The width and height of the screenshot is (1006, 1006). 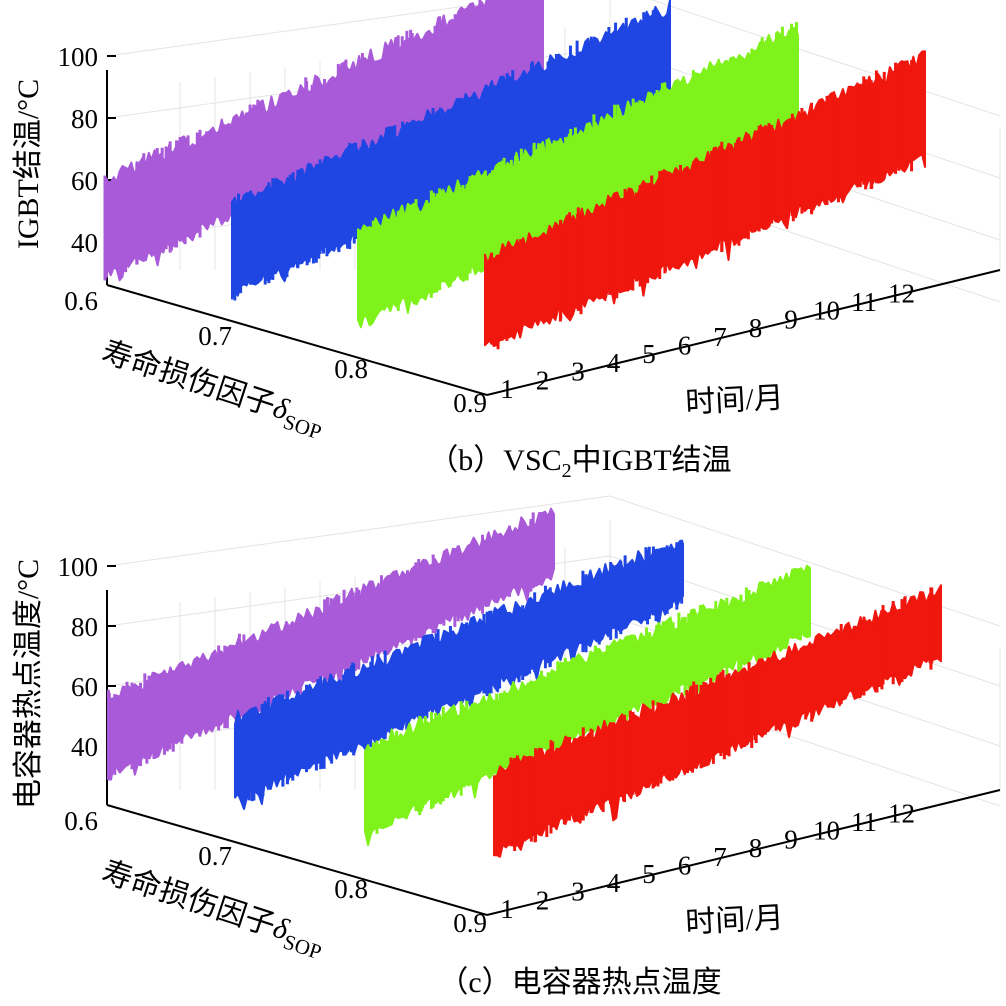 I want to click on series-band, so click(x=717, y=721).